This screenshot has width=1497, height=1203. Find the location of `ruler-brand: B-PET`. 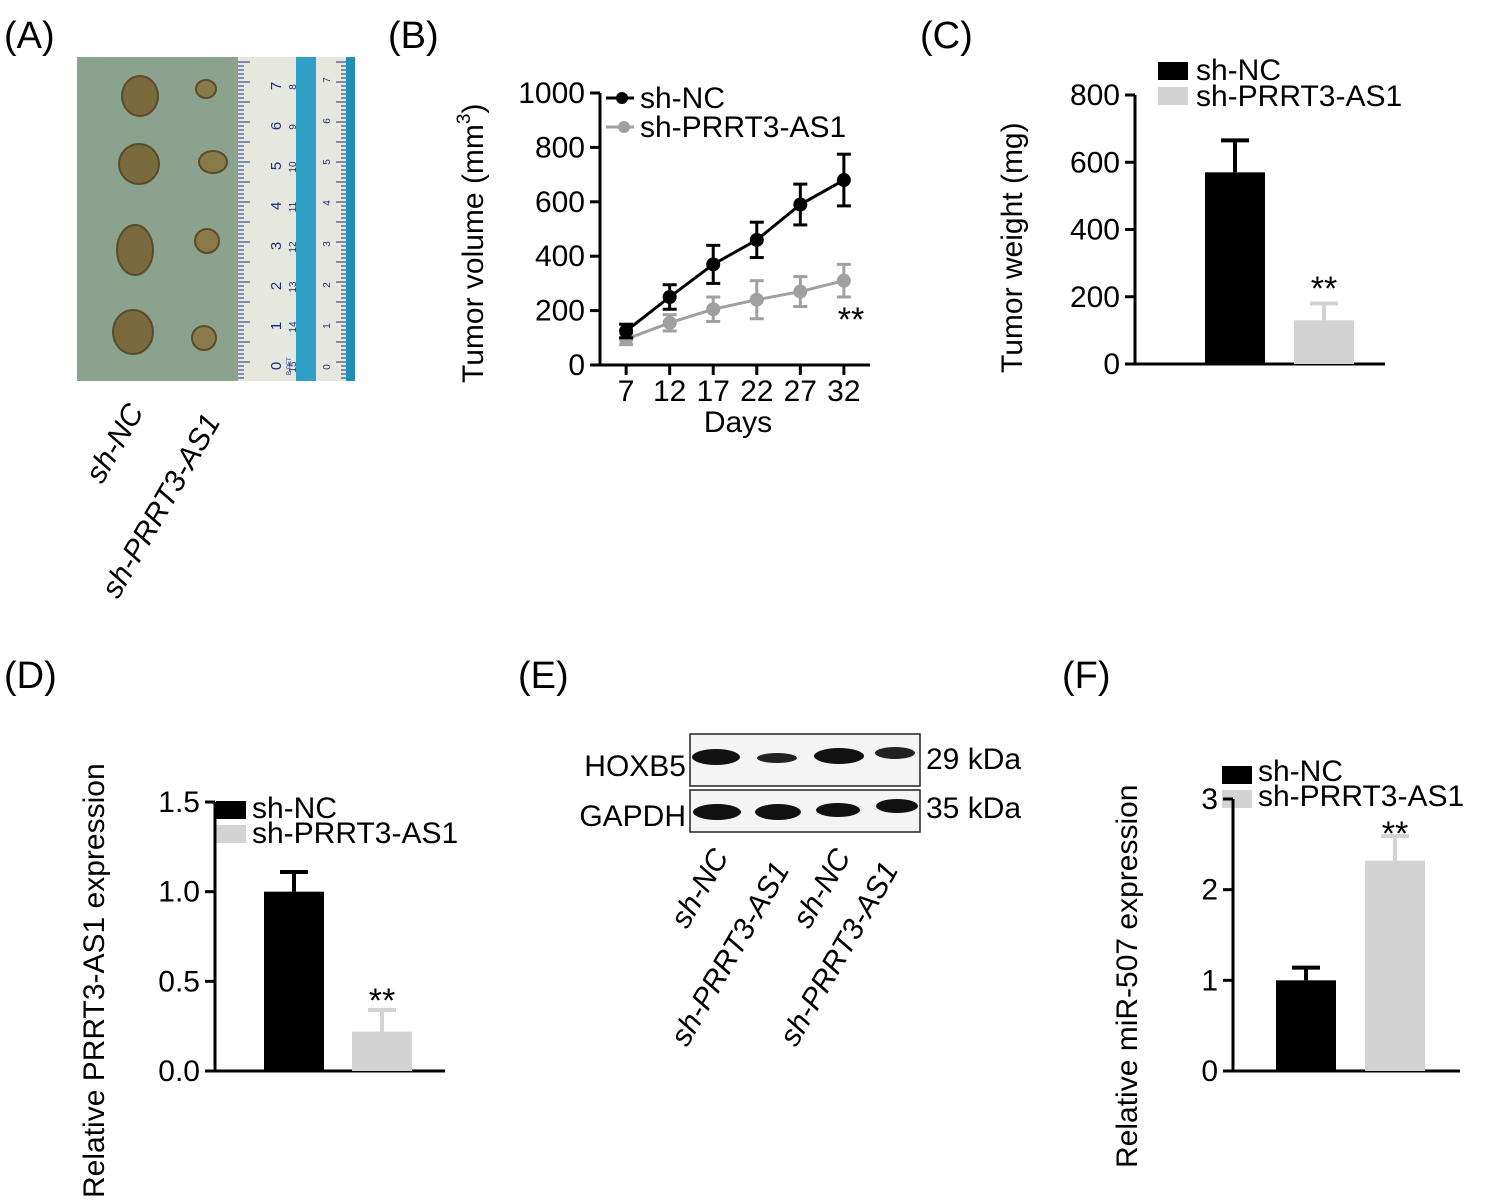

ruler-brand: B-PET is located at coordinates (290, 366).